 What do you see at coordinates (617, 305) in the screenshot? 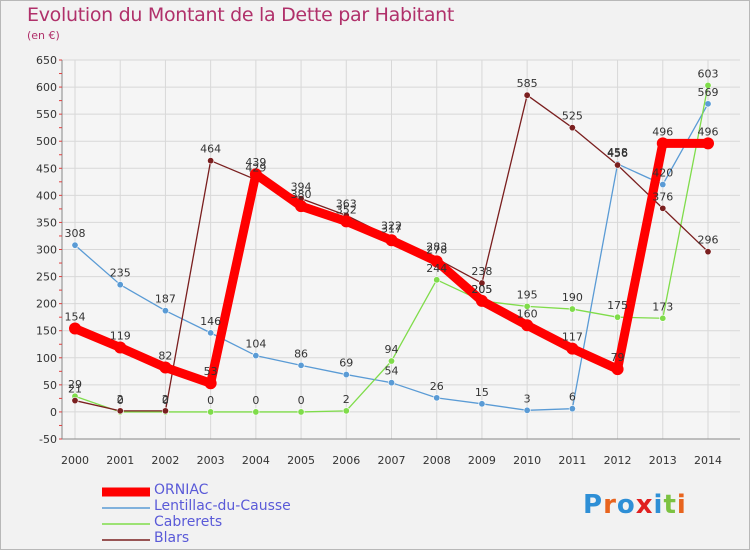
I see `data-label: 175` at bounding box center [617, 305].